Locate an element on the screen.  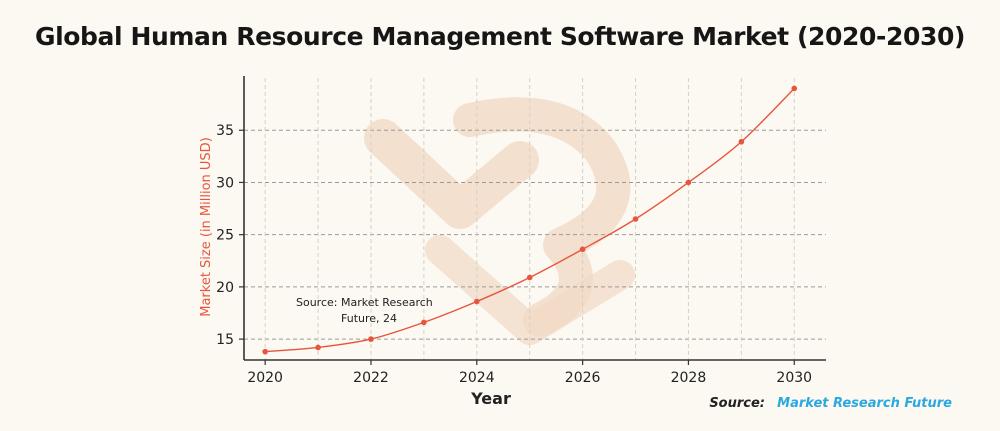
data-point-2023 is located at coordinates (424, 322).